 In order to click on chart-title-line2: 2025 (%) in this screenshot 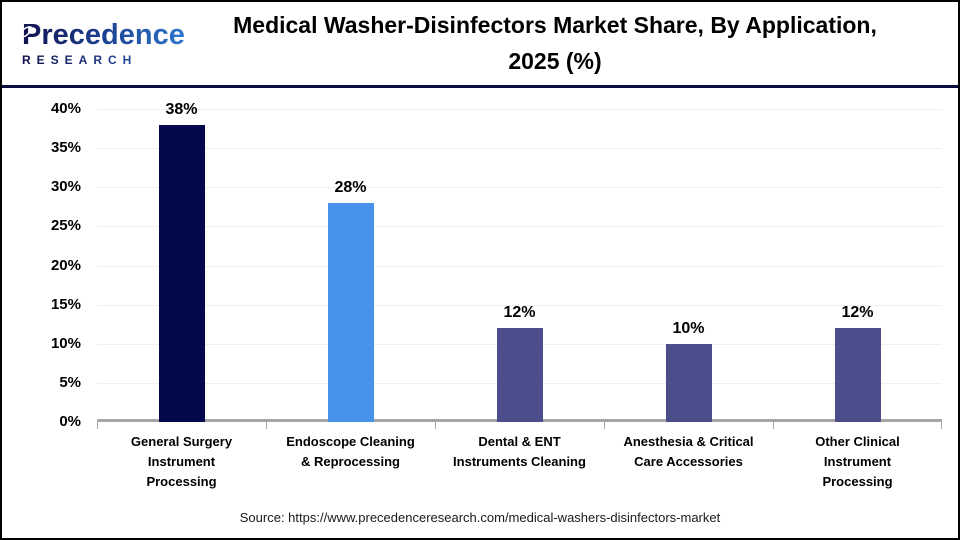, I will do `click(555, 60)`.